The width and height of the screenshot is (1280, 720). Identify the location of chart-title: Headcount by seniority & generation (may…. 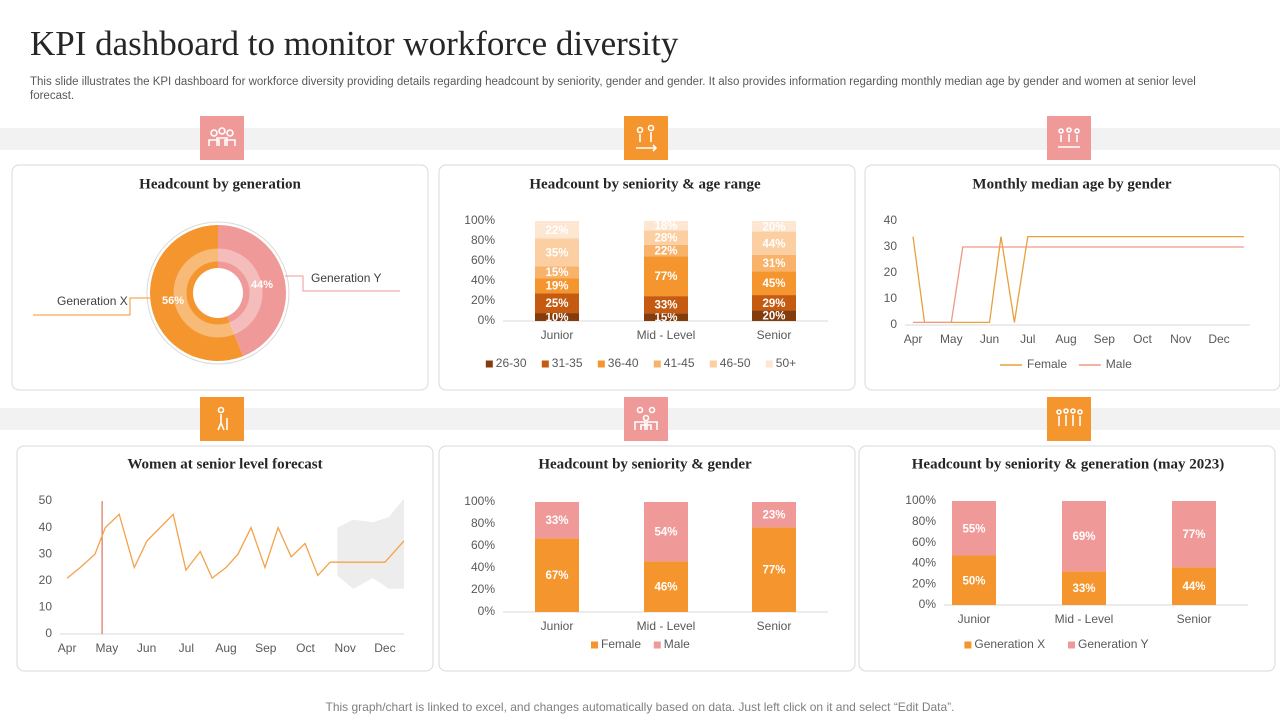
(1068, 464).